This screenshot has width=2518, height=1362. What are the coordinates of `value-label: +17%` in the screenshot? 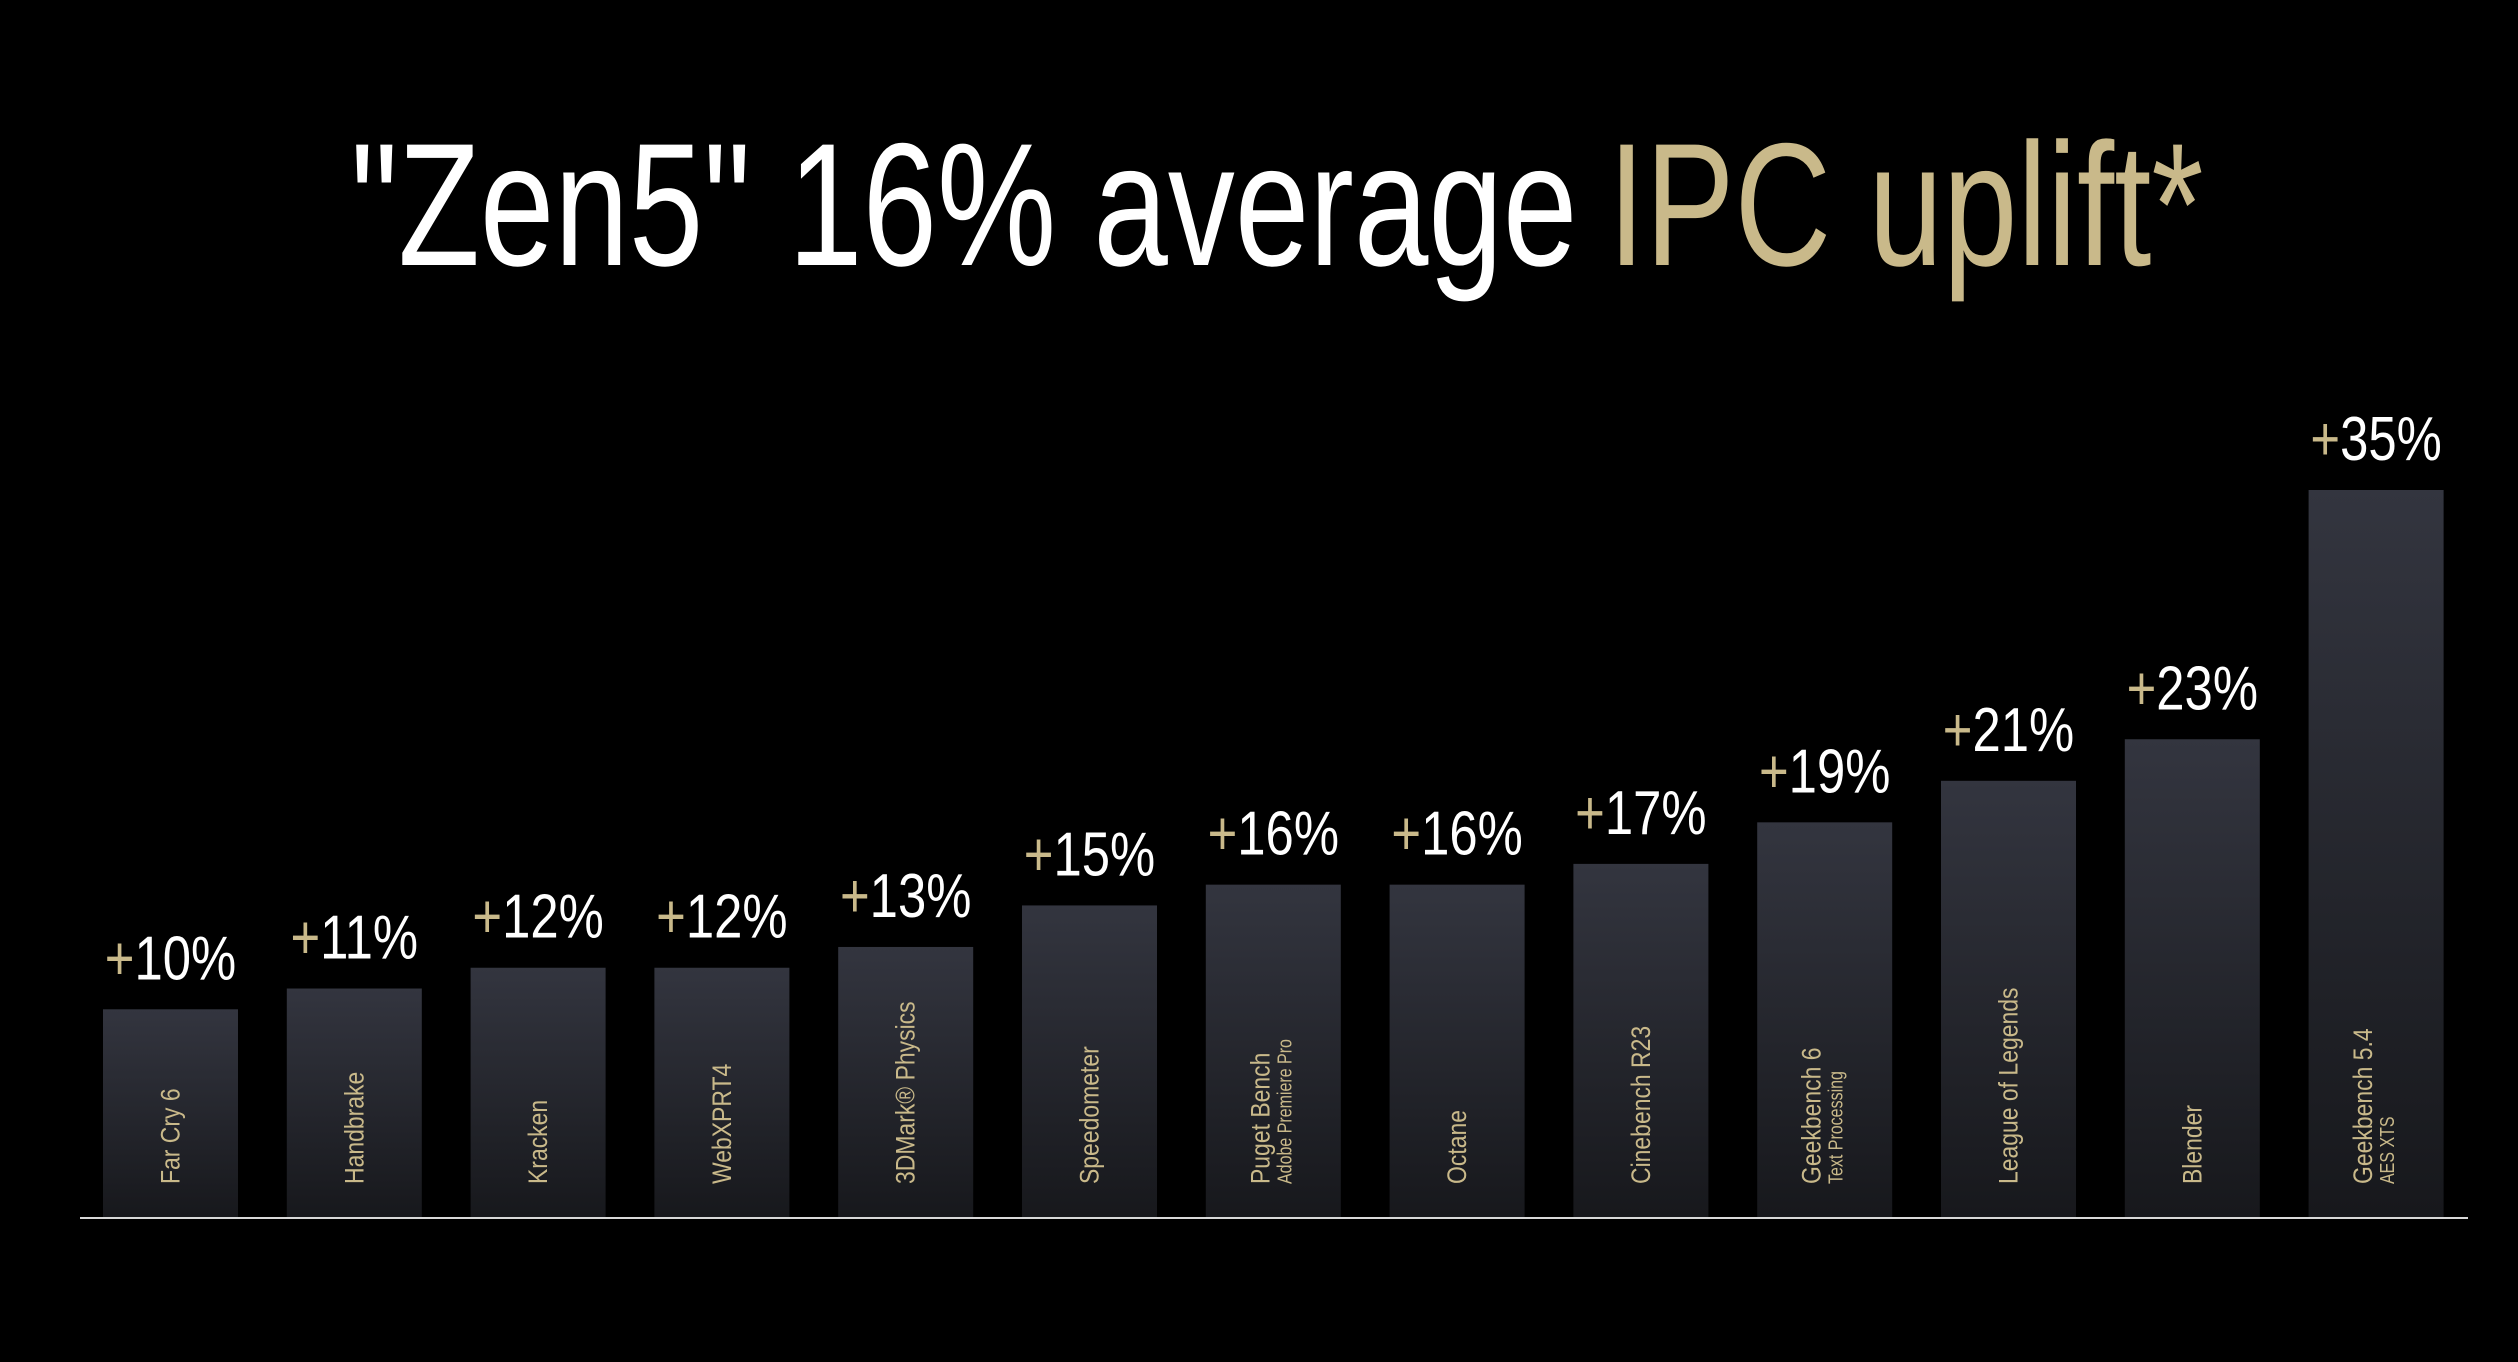 It's located at (1640, 813).